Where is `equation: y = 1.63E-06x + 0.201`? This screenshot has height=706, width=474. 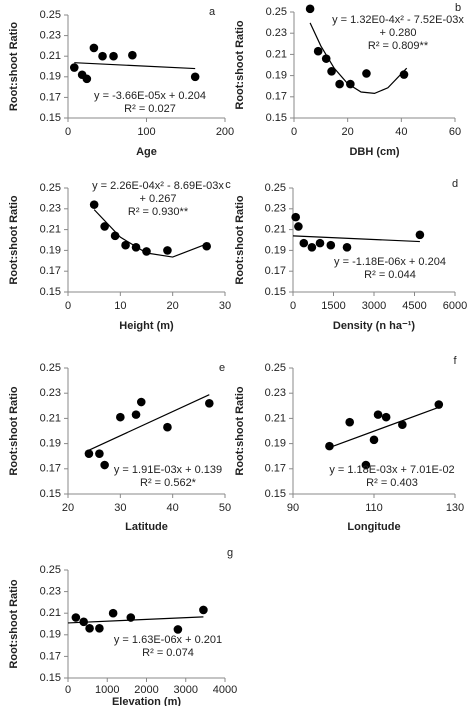 equation: y = 1.63E-06x + 0.201 is located at coordinates (168, 640).